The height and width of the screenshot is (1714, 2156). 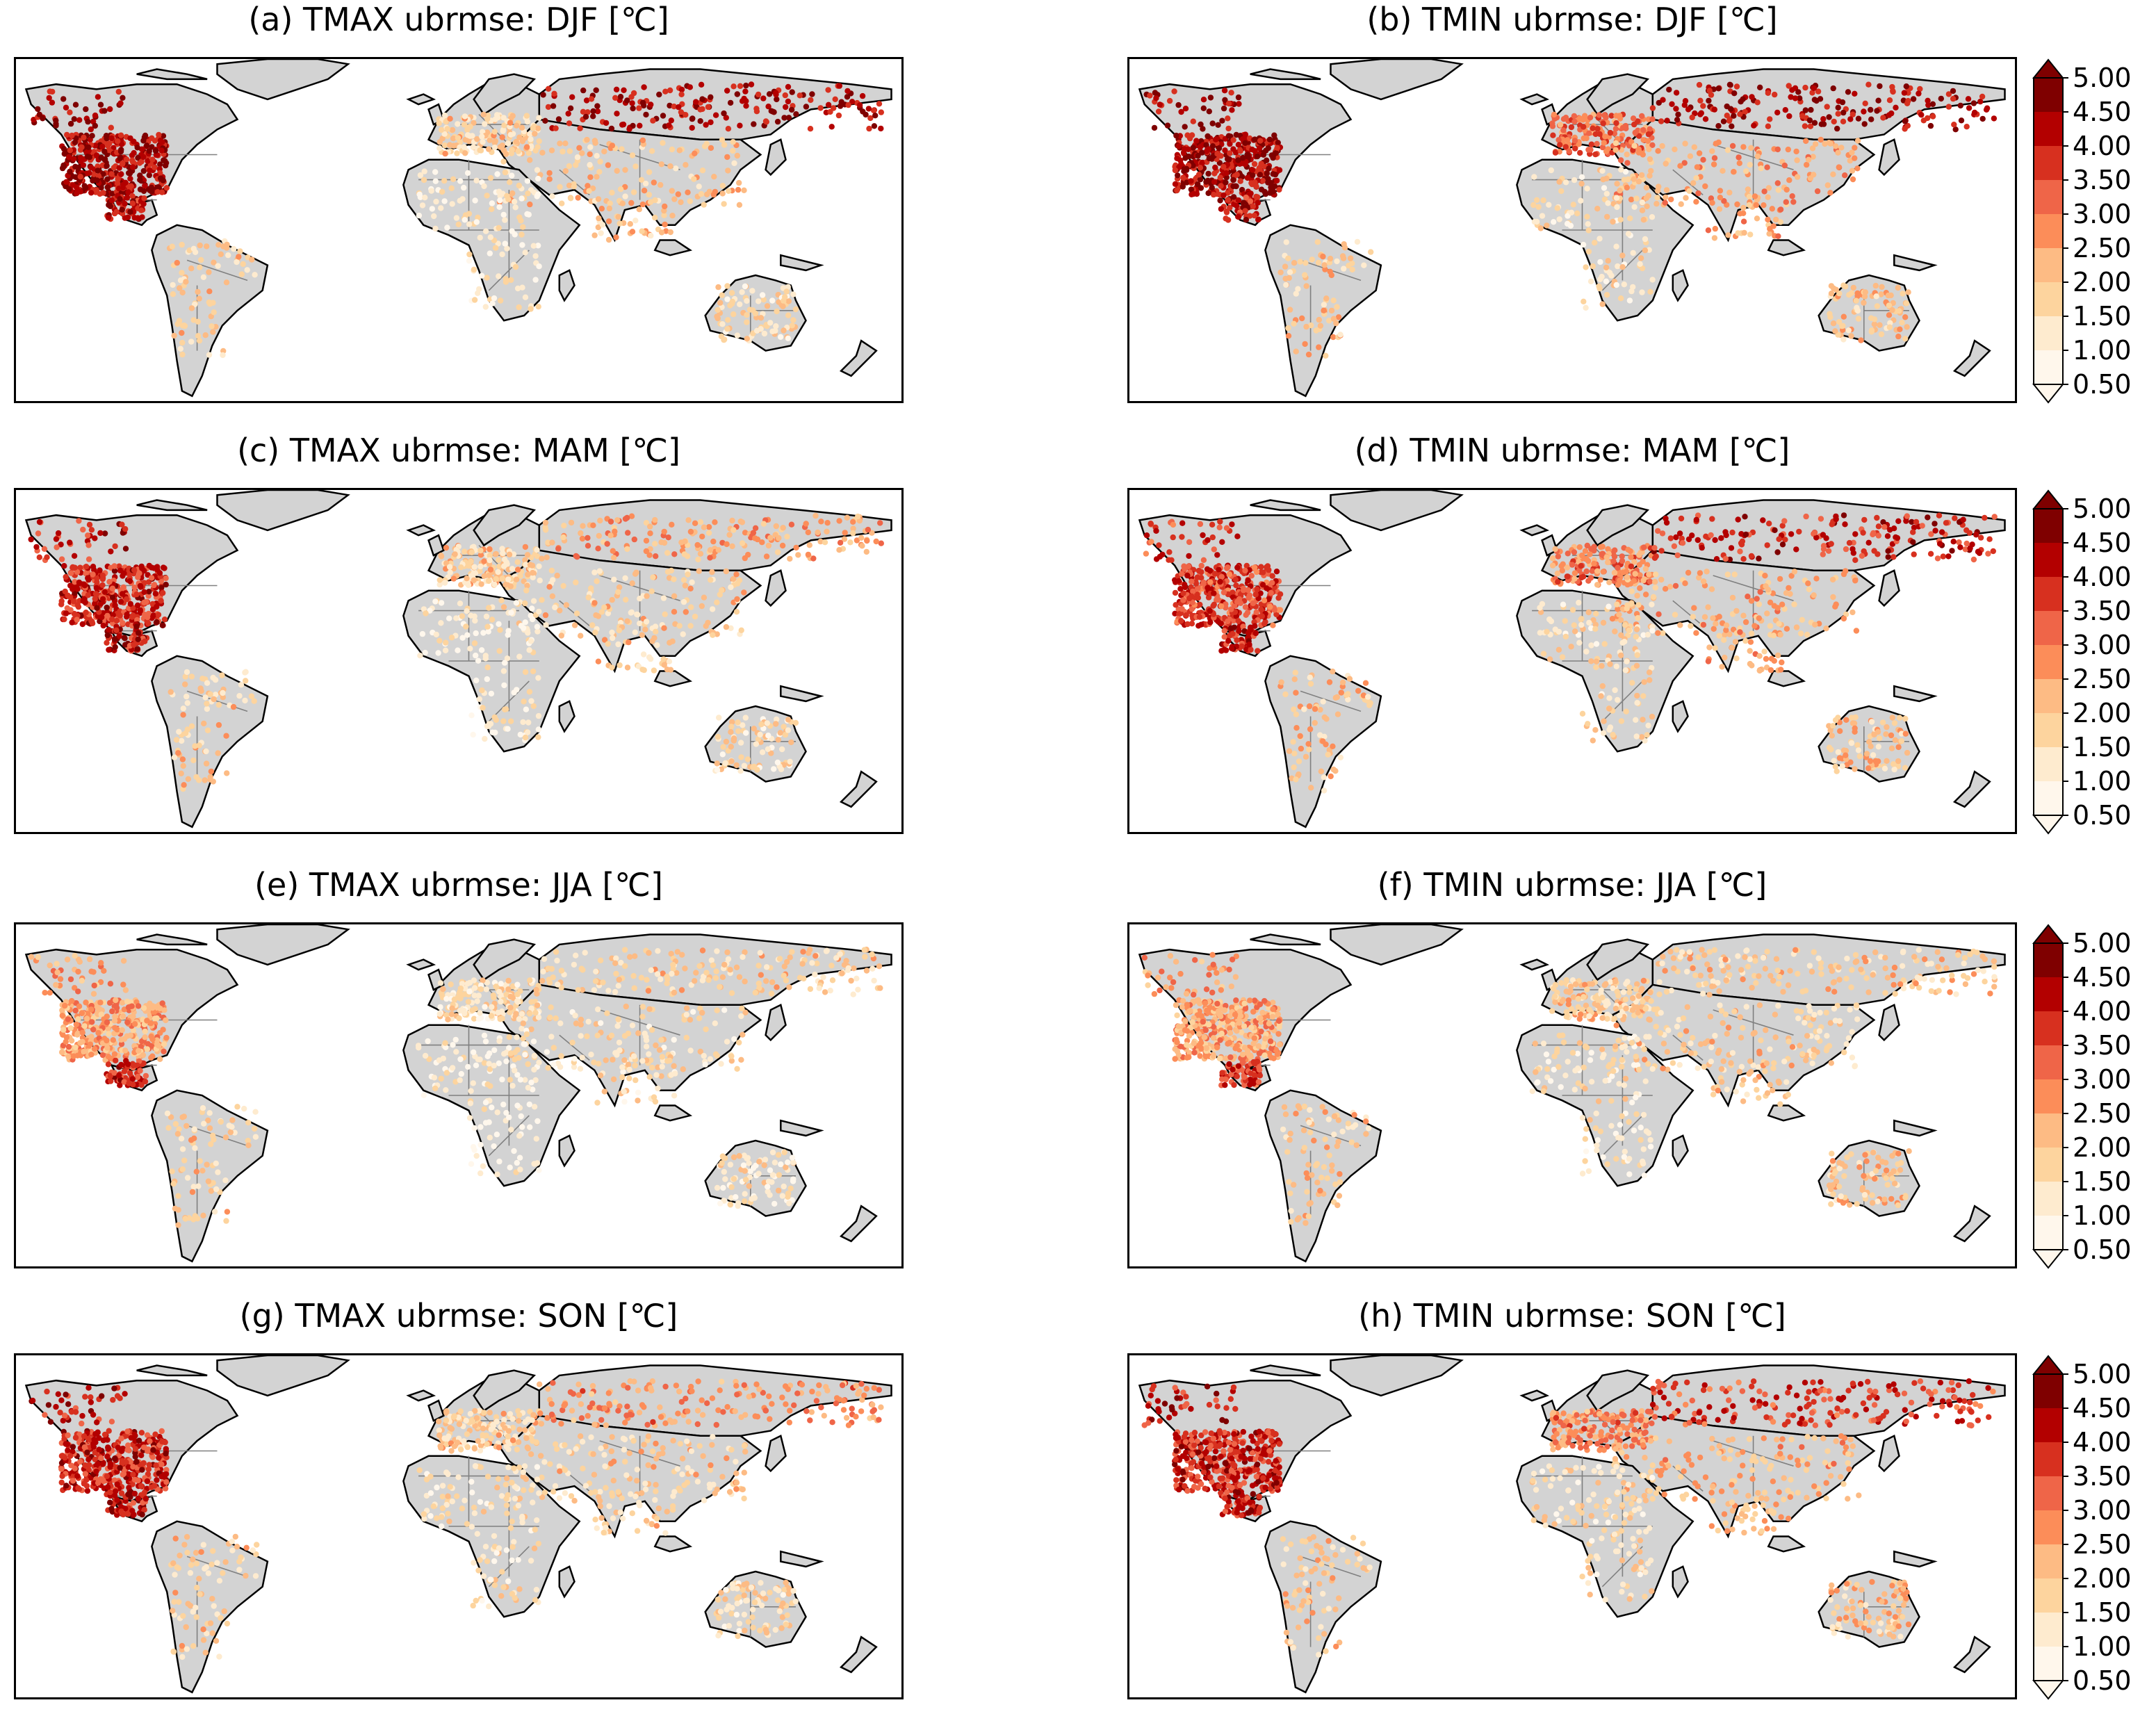 What do you see at coordinates (776, 157) in the screenshot?
I see `landmass-japan` at bounding box center [776, 157].